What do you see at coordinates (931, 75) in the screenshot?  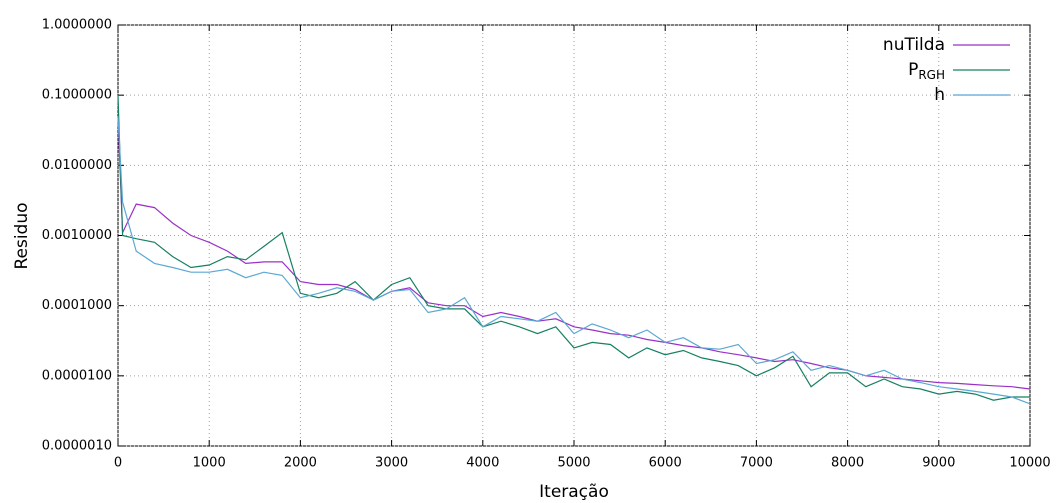 I see `legend-label-sub: RGH` at bounding box center [931, 75].